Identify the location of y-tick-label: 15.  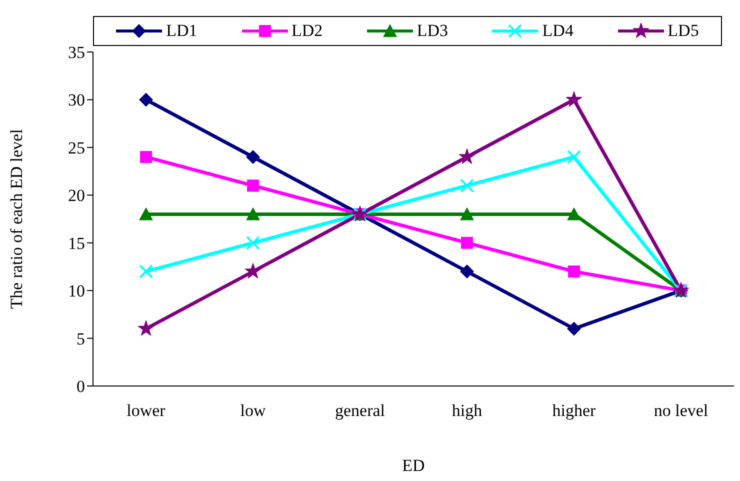
(76, 243).